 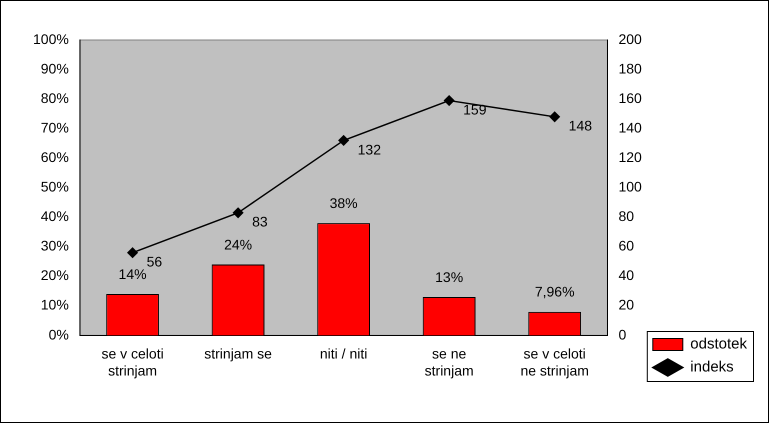 What do you see at coordinates (630, 68) in the screenshot?
I see `y2-tick-label: 180` at bounding box center [630, 68].